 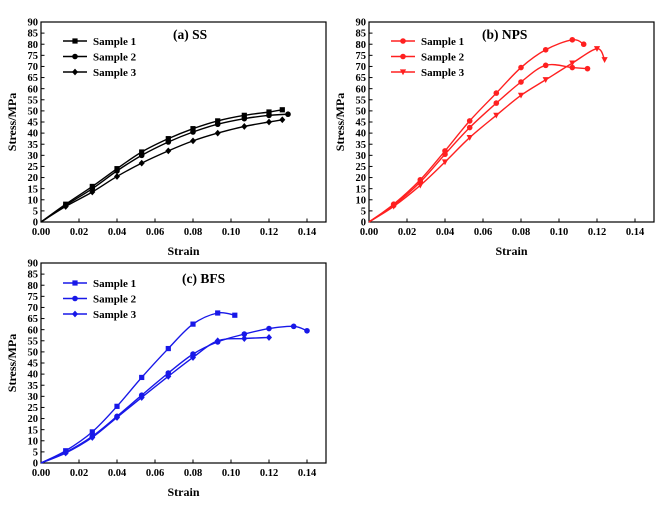 What do you see at coordinates (33, 286) in the screenshot?
I see `y-tick-label: 80` at bounding box center [33, 286].